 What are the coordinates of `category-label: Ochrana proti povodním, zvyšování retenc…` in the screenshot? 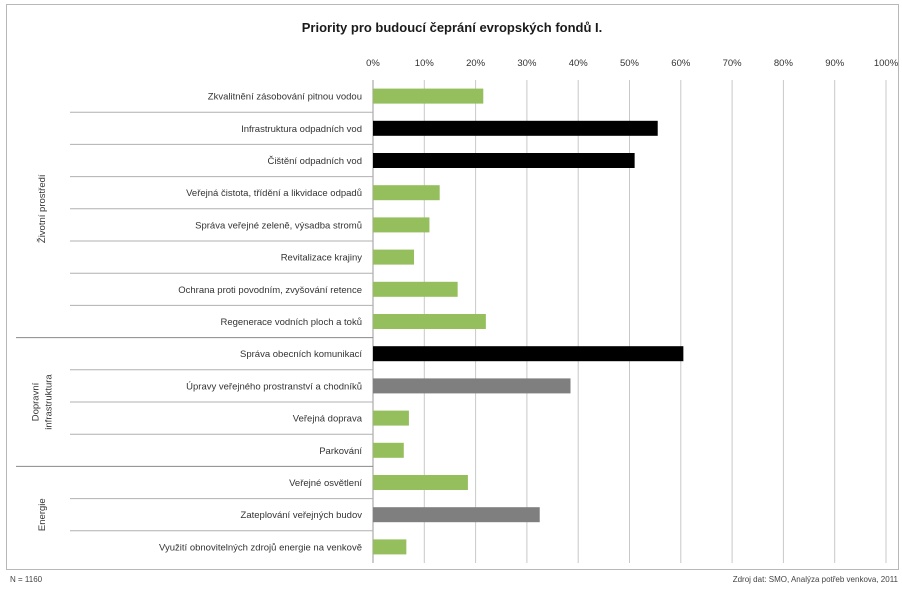 It's located at (270, 290).